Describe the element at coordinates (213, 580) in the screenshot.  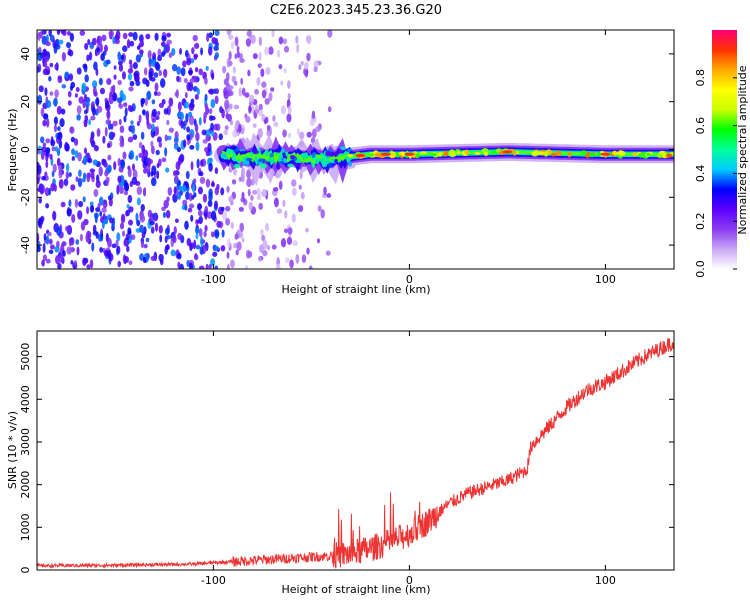
I see `snr-xtick-label: -100` at that location.